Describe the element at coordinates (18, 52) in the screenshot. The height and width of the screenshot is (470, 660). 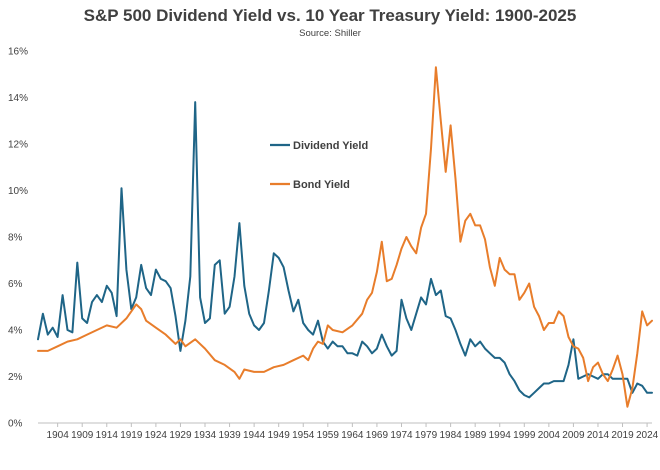
I see `y-tick-label: 16%` at that location.